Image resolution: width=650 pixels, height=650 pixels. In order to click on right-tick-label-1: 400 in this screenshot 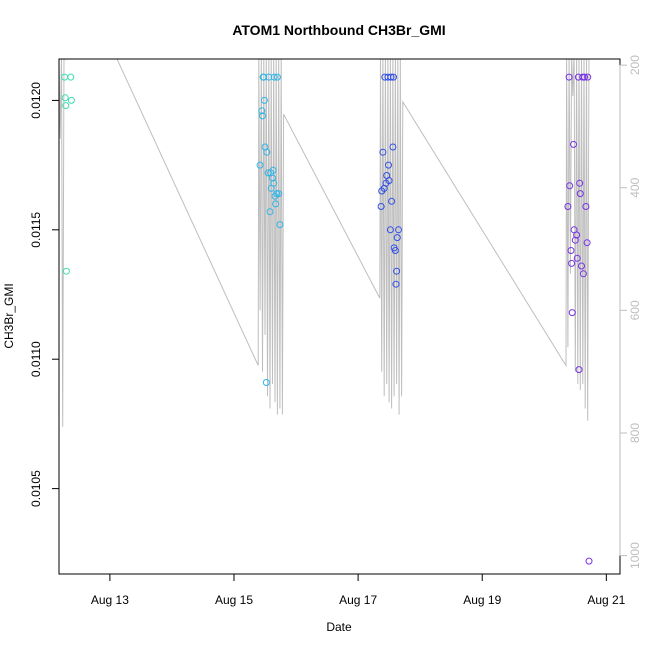, I will do `click(635, 187)`.